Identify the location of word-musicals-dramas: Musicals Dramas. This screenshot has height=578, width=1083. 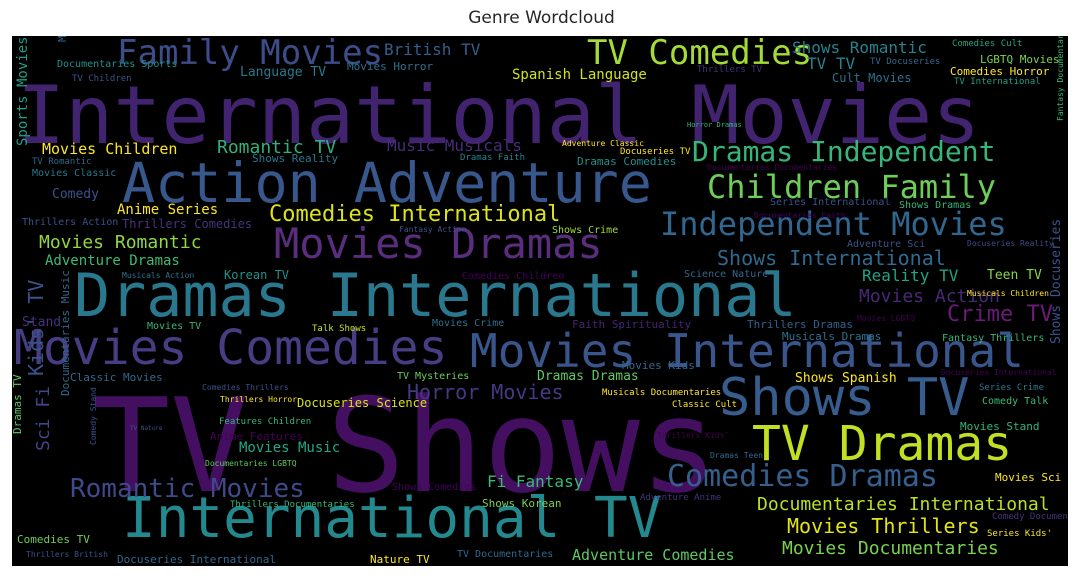
(832, 336).